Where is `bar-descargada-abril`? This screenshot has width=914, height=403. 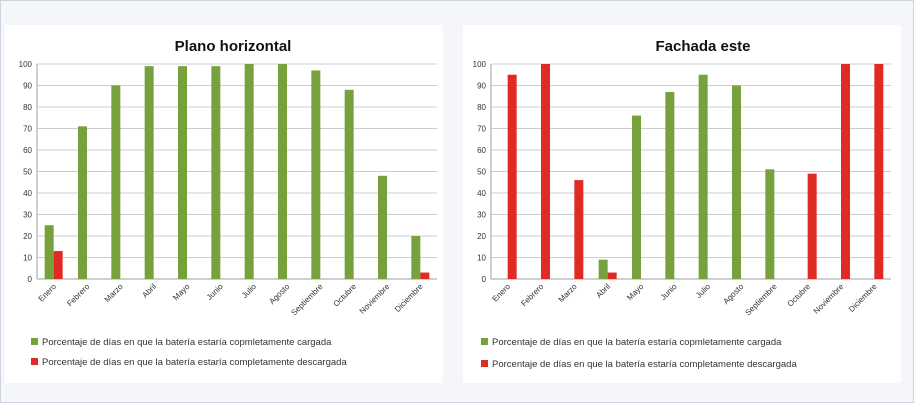 bar-descargada-abril is located at coordinates (612, 275).